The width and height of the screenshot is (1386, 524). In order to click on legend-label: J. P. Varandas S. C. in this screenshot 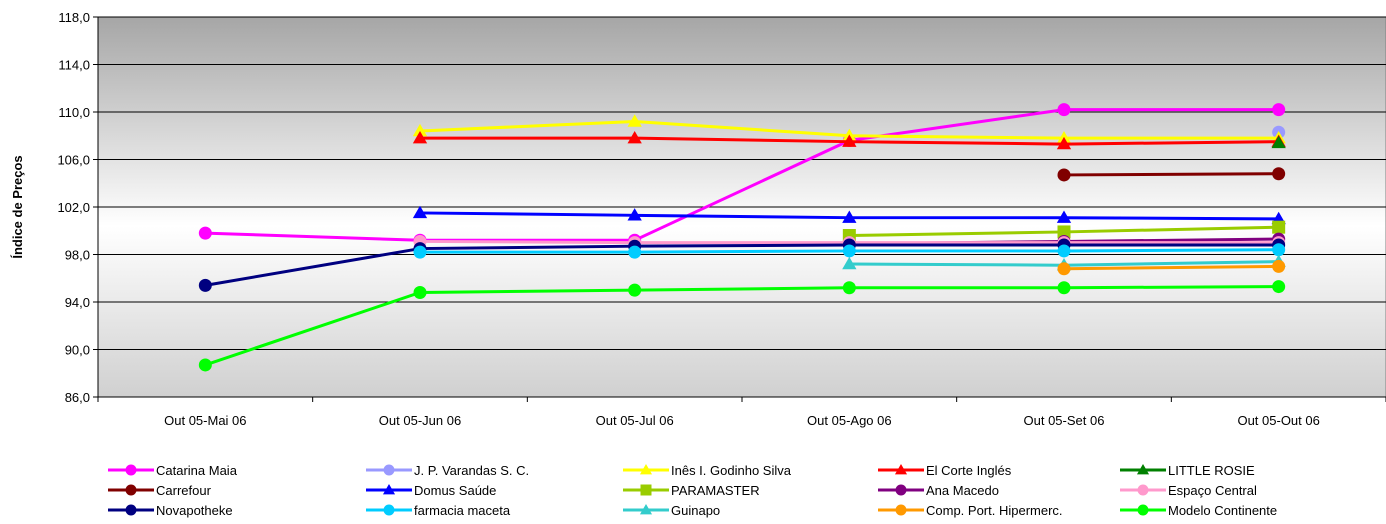, I will do `click(471, 470)`.